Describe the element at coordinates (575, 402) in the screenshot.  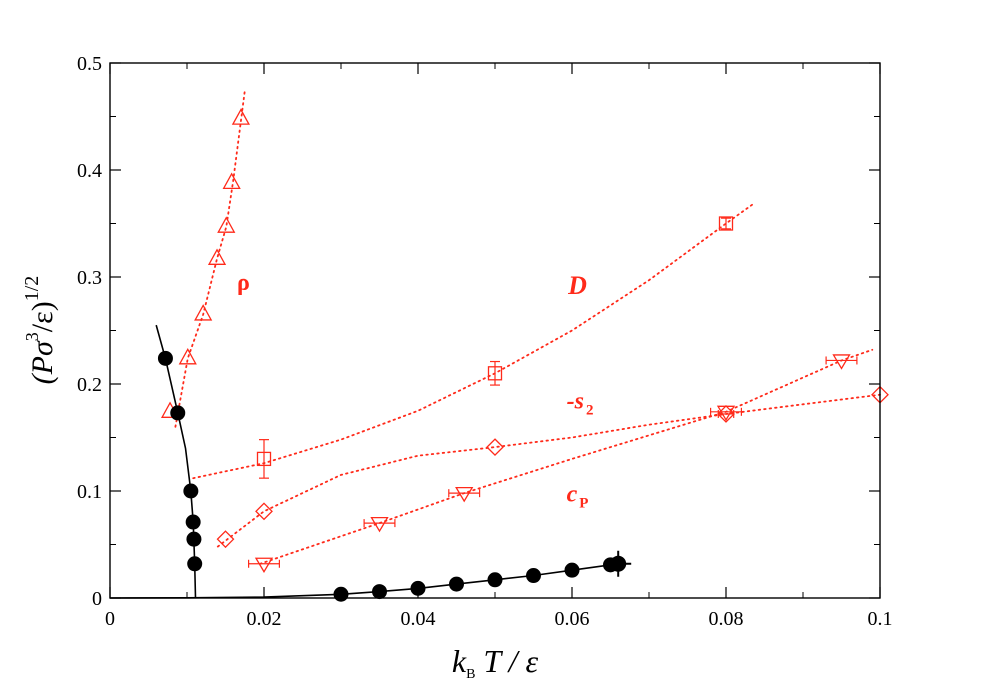
I see `series-label-text: -s` at that location.